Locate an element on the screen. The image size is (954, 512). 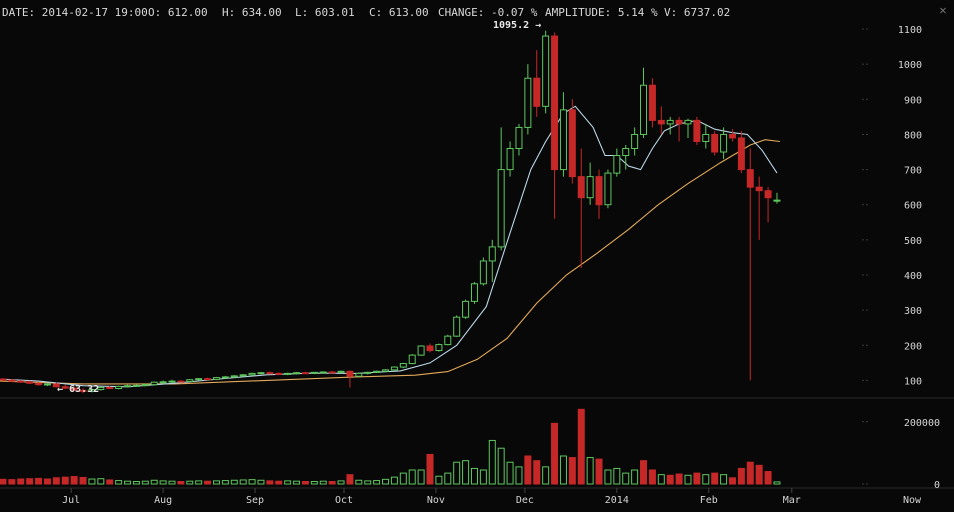
annotation-low: ← 63.32 is located at coordinates (78, 389).